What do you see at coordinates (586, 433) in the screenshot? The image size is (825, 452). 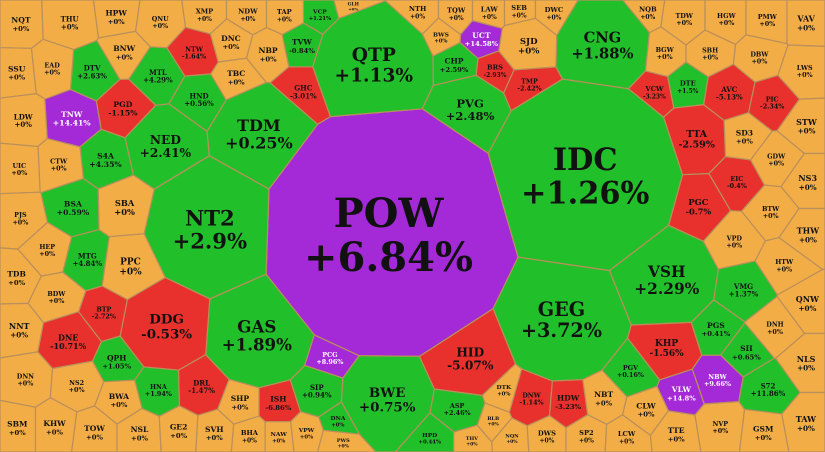 I see `cell-code-sp2: SP2` at bounding box center [586, 433].